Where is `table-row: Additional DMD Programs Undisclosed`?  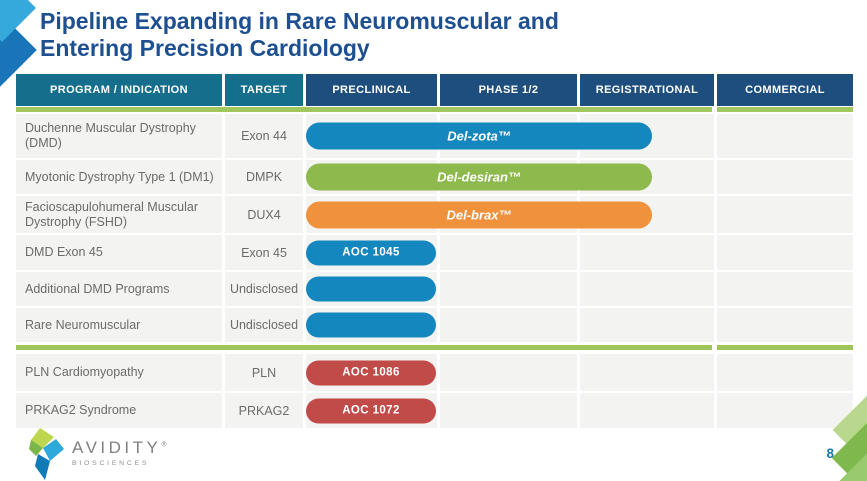
table-row: Additional DMD Programs Undisclosed is located at coordinates (434, 289).